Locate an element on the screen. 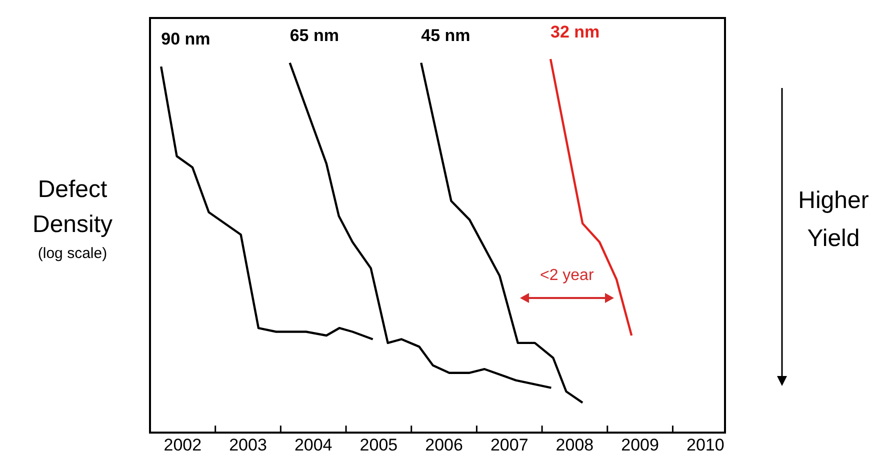 Image resolution: width=891 pixels, height=465 pixels. x-tick-label: 2009 is located at coordinates (640, 444).